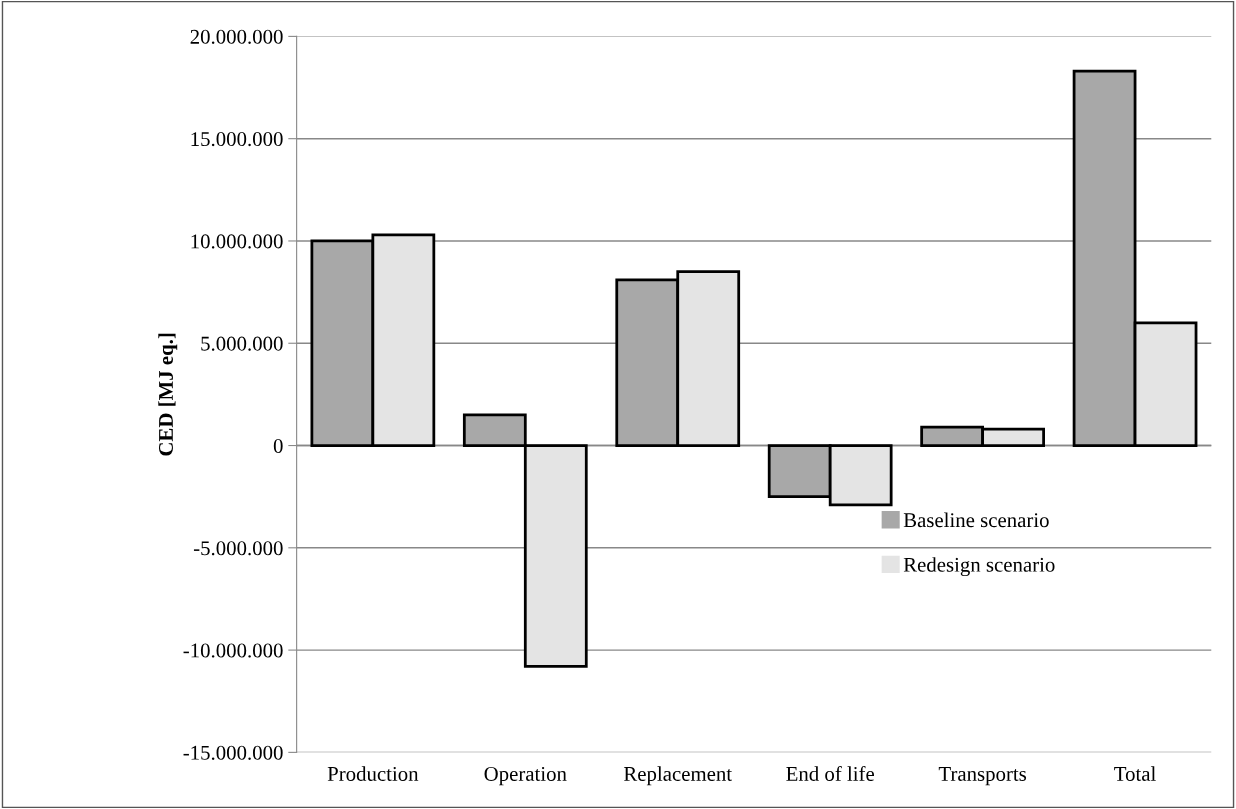  What do you see at coordinates (238, 548) in the screenshot?
I see `y-tick-label: -5.000.000` at bounding box center [238, 548].